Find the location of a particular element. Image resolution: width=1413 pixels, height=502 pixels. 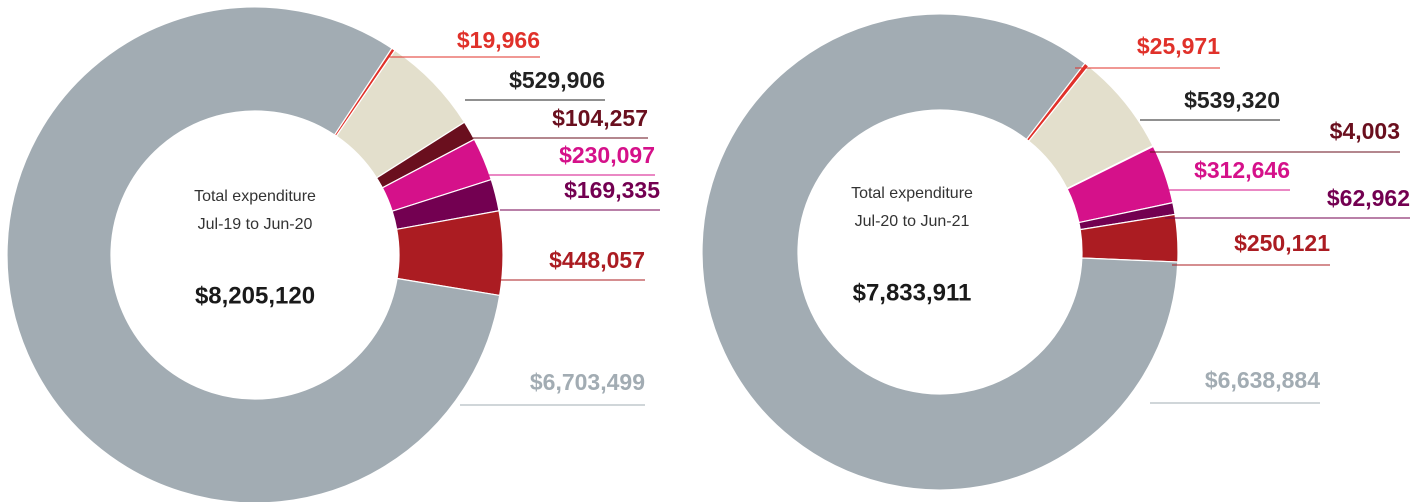

value-label: $448,057 is located at coordinates (597, 260).